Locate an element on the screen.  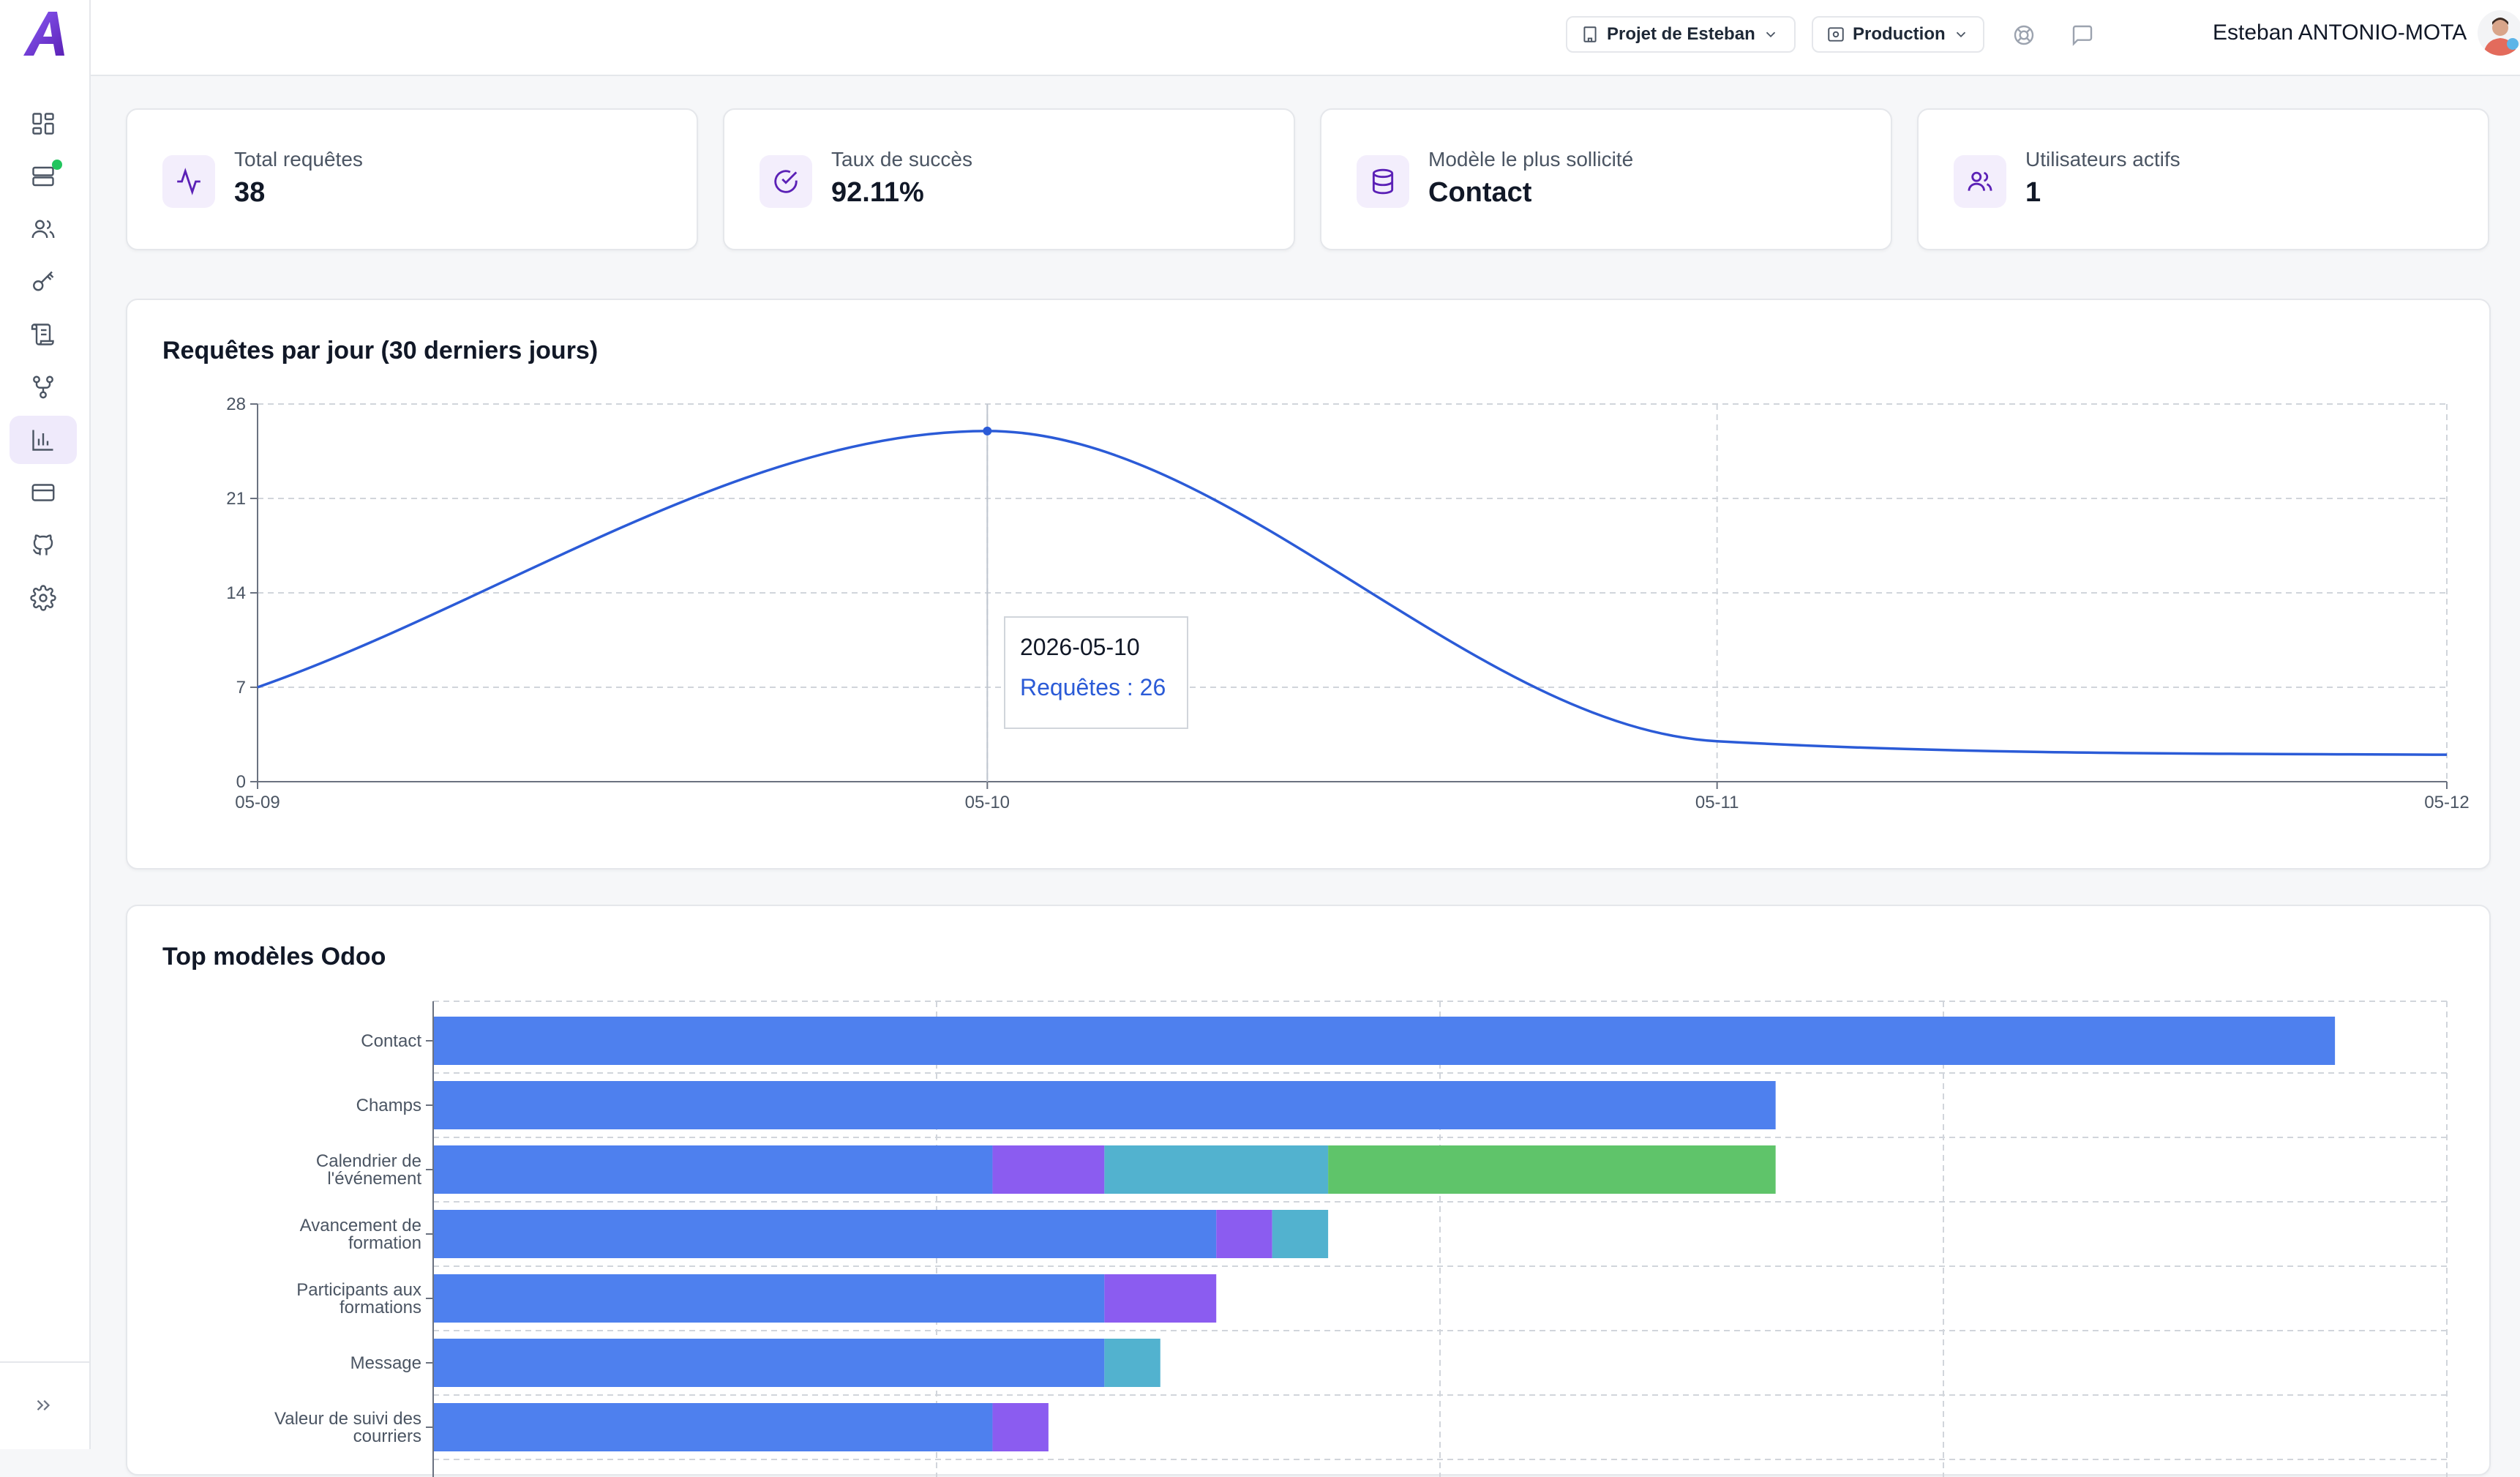
activity-icon is located at coordinates (188, 181).